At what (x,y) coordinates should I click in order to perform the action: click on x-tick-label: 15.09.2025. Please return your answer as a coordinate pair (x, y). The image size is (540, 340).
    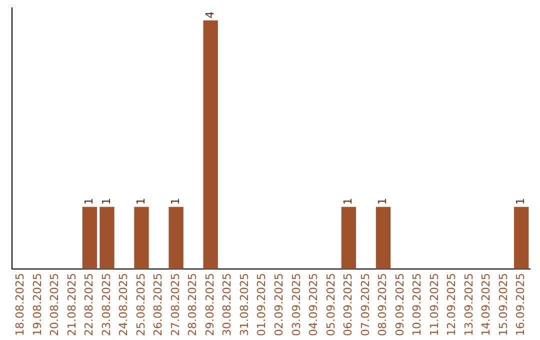
    Looking at the image, I should click on (503, 304).